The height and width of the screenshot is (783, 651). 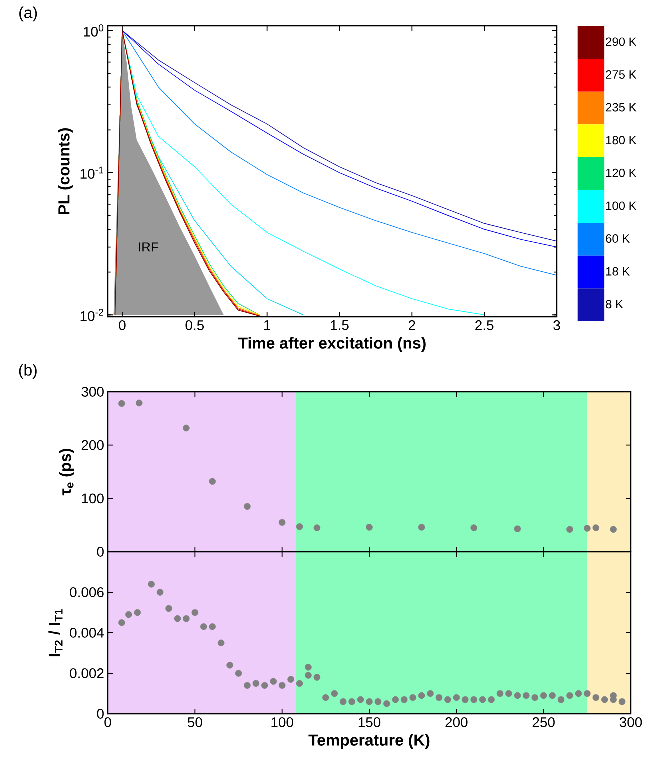 I want to click on x-tick-label: 100, so click(x=283, y=723).